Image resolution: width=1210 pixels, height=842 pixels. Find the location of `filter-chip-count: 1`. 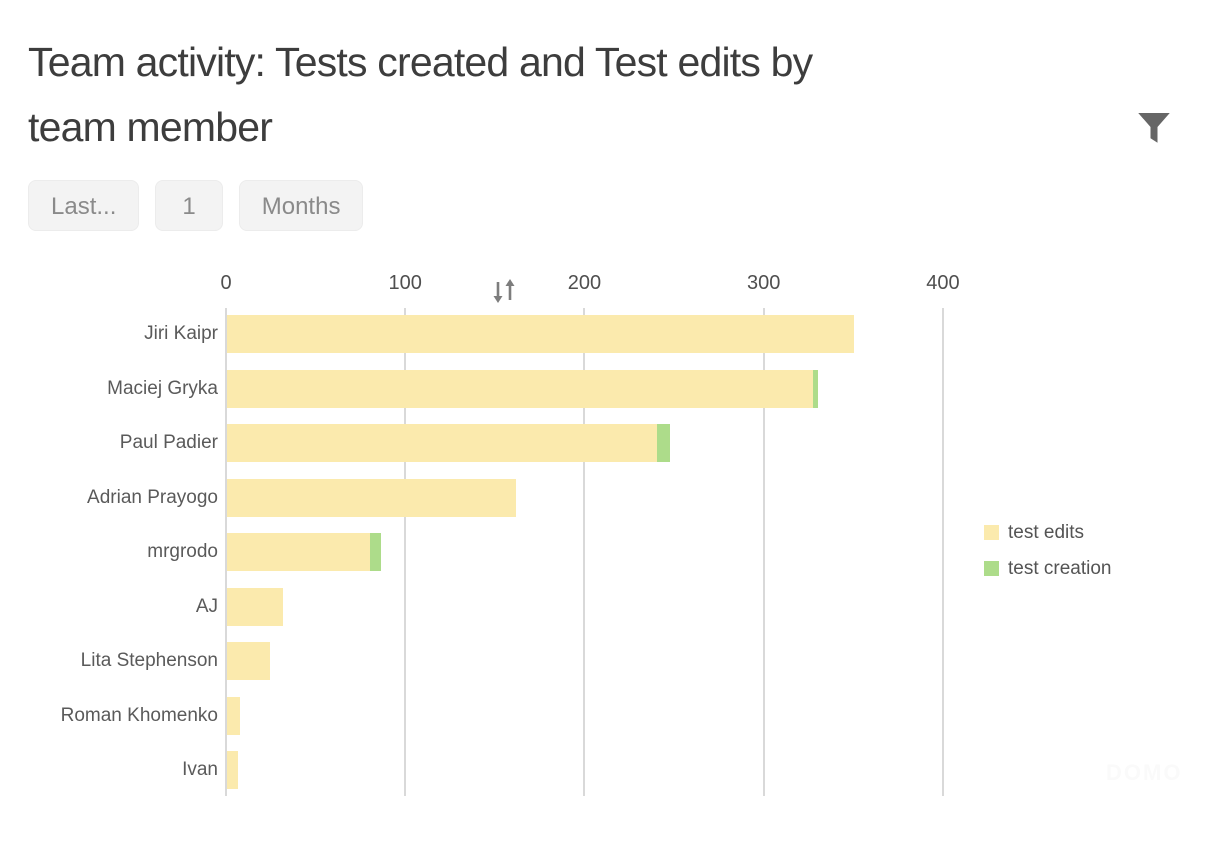

filter-chip-count: 1 is located at coordinates (189, 205).